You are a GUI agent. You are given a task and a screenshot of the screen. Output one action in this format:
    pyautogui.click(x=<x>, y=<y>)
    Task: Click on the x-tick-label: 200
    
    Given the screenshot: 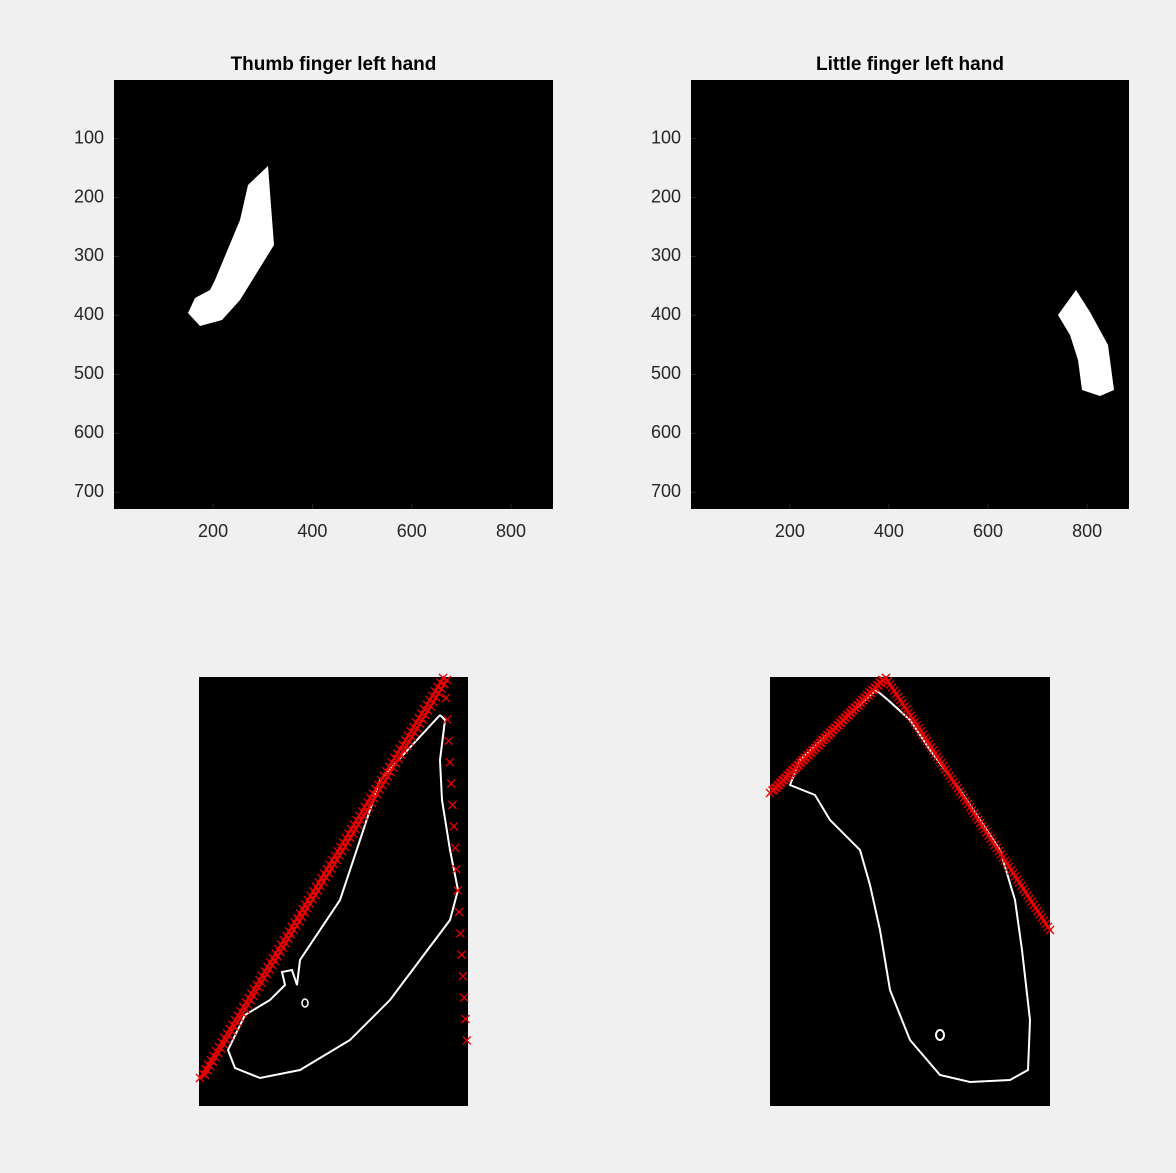 What is the action you would take?
    pyautogui.click(x=213, y=531)
    